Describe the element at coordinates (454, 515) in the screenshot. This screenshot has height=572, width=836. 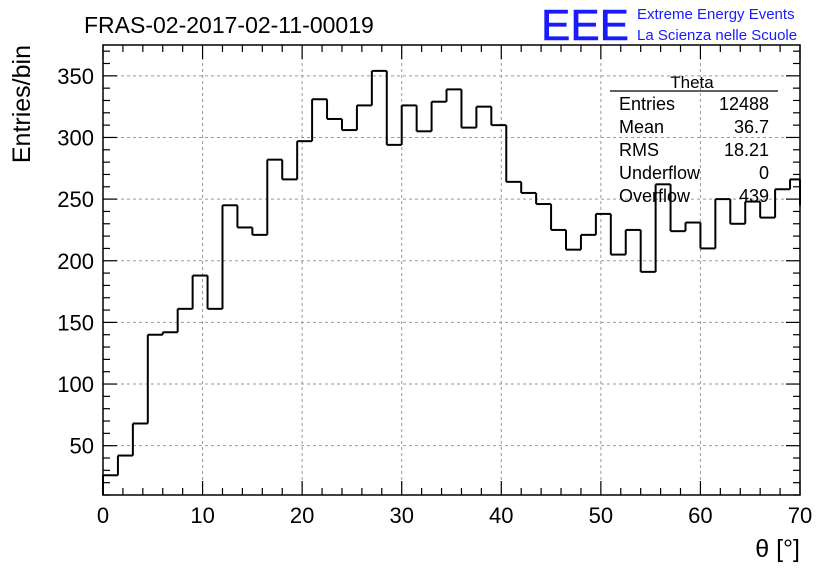
I see `x-tick-labels: 0 10 20 30 40 50 60 70` at that location.